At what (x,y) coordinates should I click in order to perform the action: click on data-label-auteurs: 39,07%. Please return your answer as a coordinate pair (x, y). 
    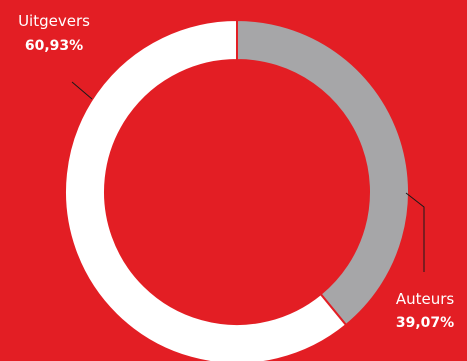
    Looking at the image, I should click on (425, 323).